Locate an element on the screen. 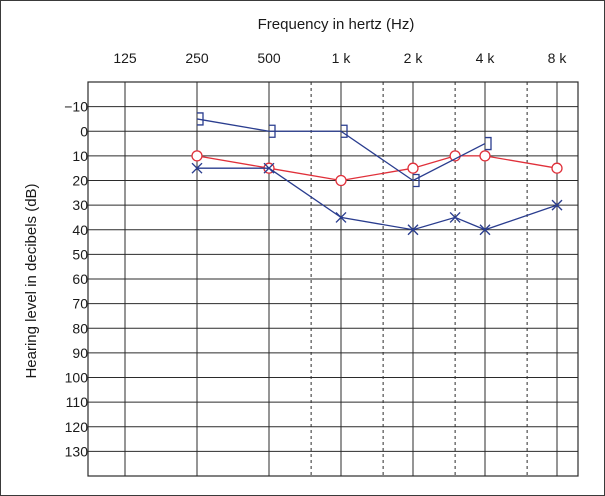 The image size is (605, 496). y-tick-label: 0 is located at coordinates (84, 131).